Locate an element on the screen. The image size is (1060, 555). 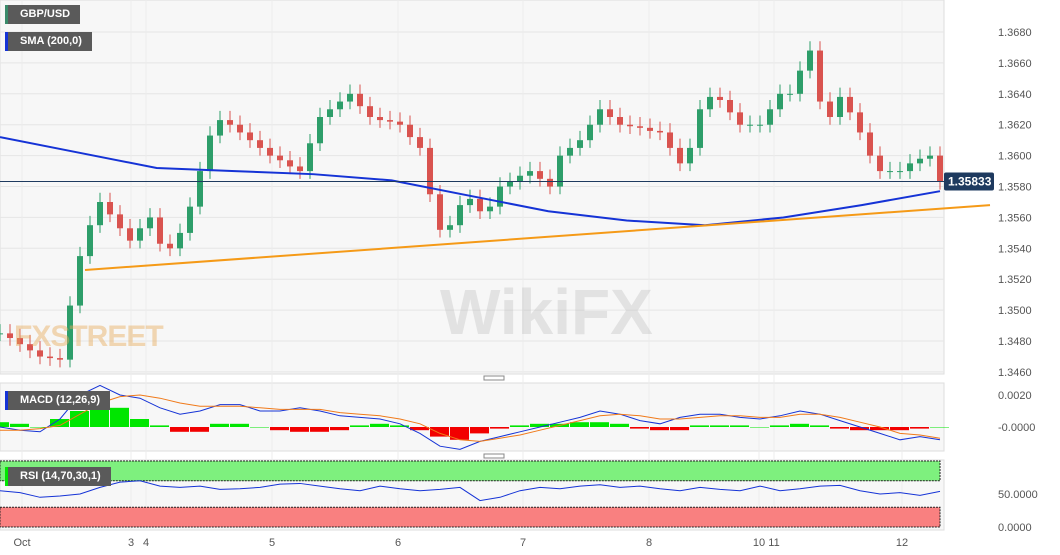
macd-panel is located at coordinates (472, 417).